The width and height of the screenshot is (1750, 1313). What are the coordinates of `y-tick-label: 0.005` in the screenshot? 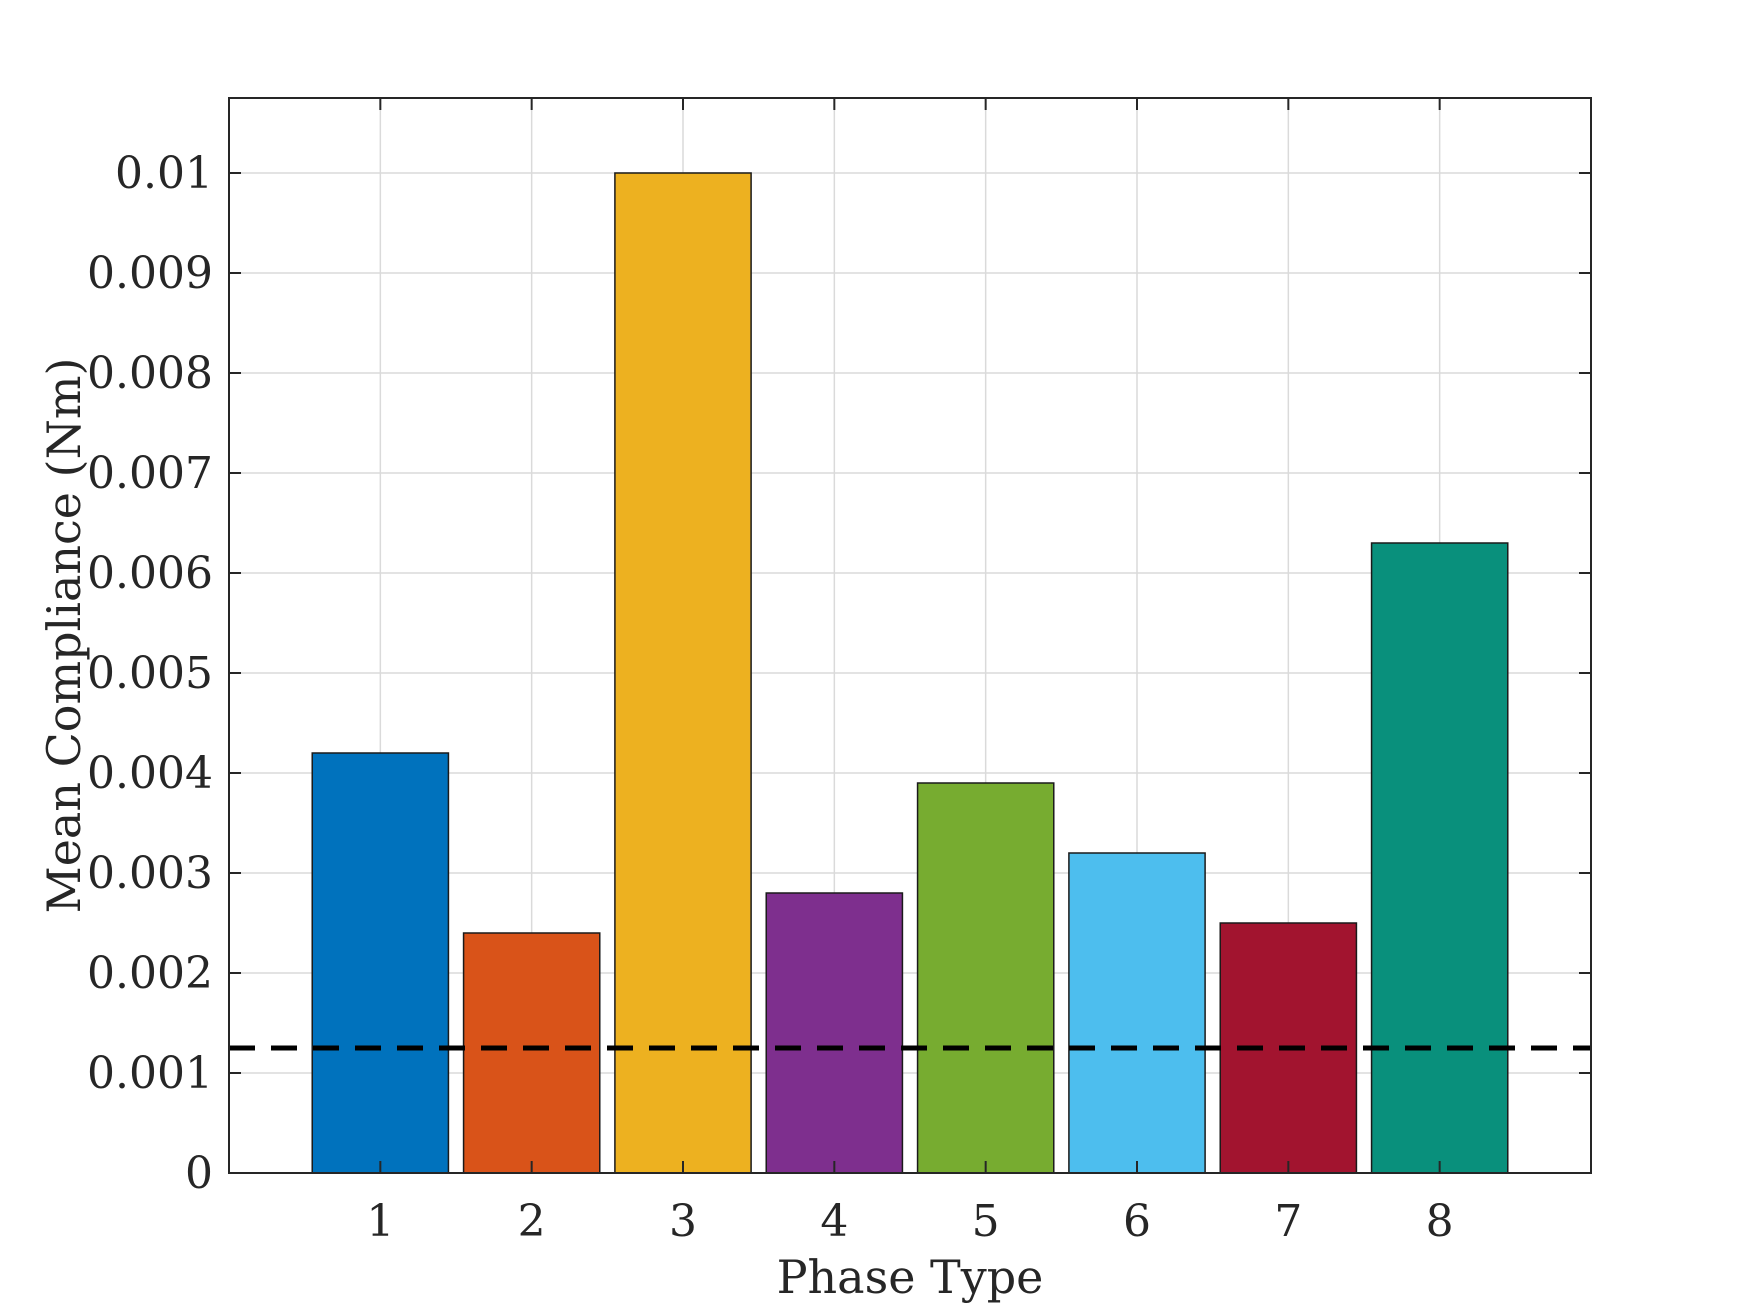 It's located at (150, 673).